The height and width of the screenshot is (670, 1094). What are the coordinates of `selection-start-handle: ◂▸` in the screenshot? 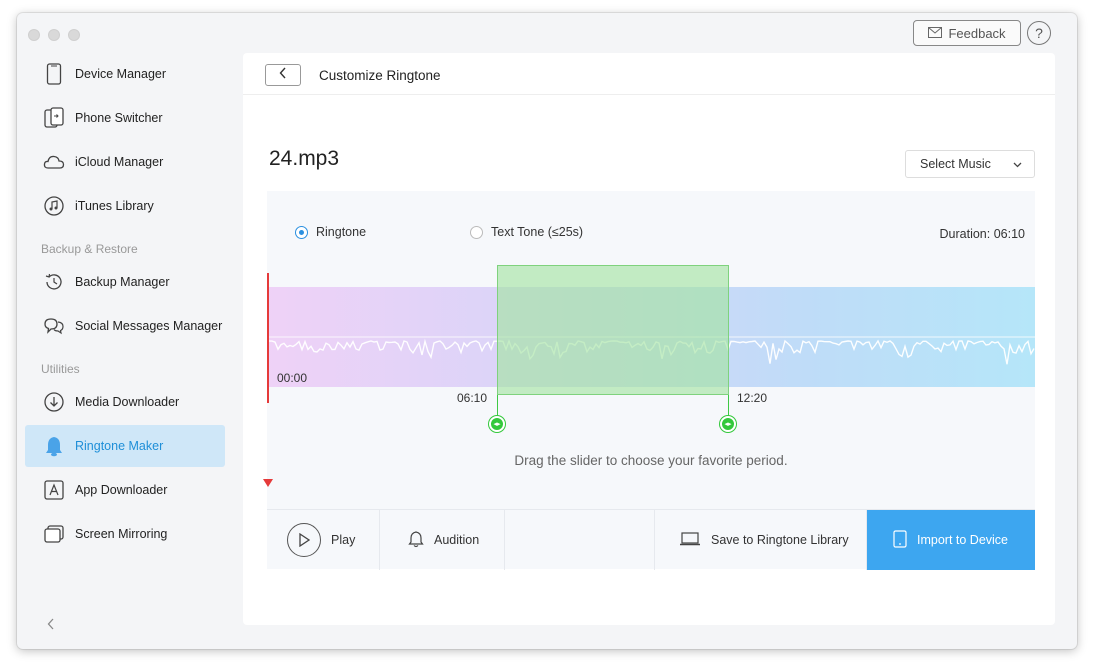 It's located at (497, 424).